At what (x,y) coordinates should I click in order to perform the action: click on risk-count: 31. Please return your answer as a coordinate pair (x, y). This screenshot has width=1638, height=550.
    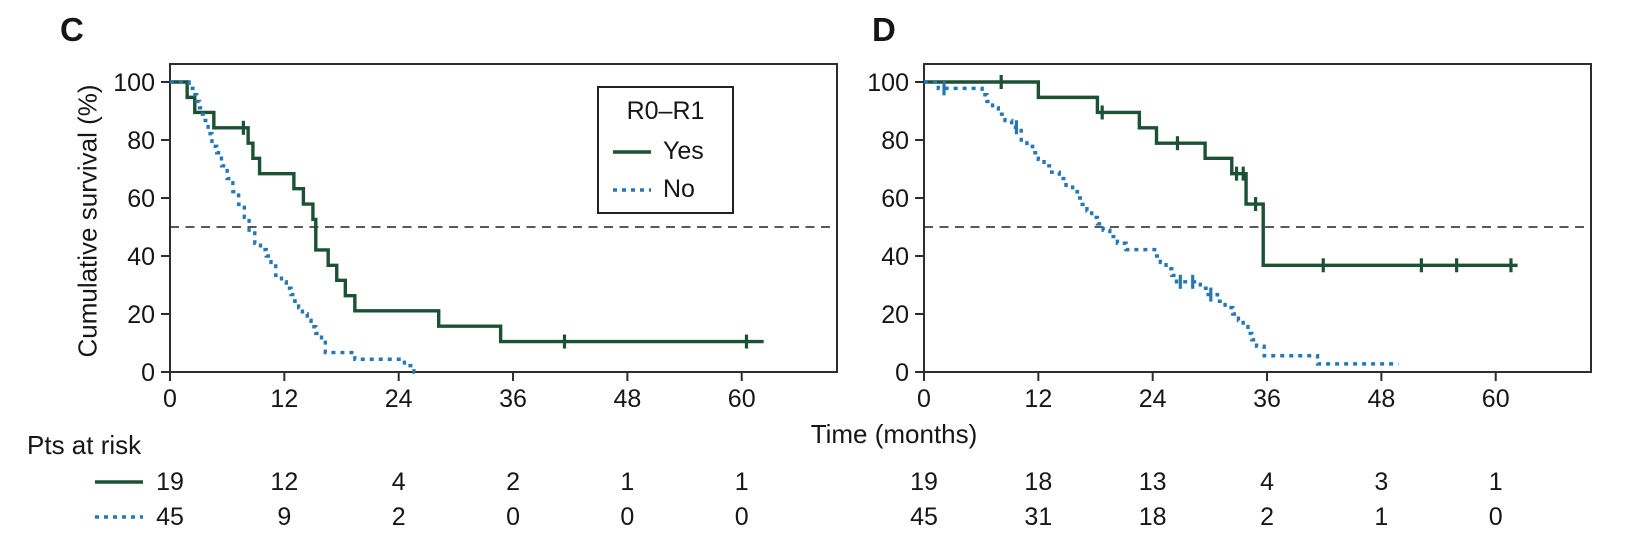
    Looking at the image, I should click on (1038, 517).